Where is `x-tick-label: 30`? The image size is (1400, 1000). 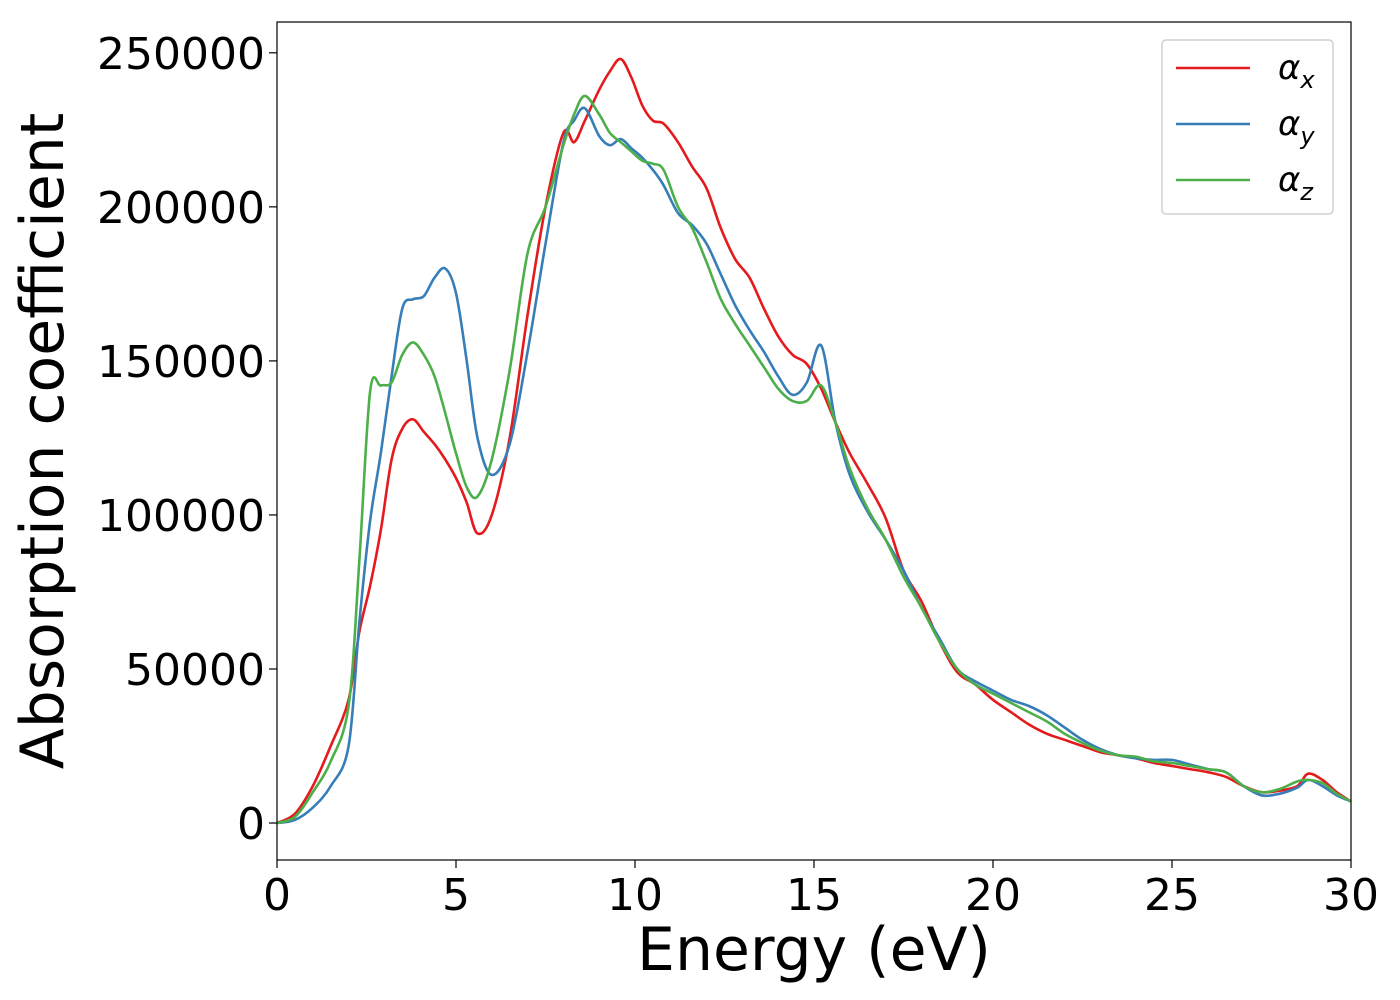
x-tick-label: 30 is located at coordinates (1351, 895).